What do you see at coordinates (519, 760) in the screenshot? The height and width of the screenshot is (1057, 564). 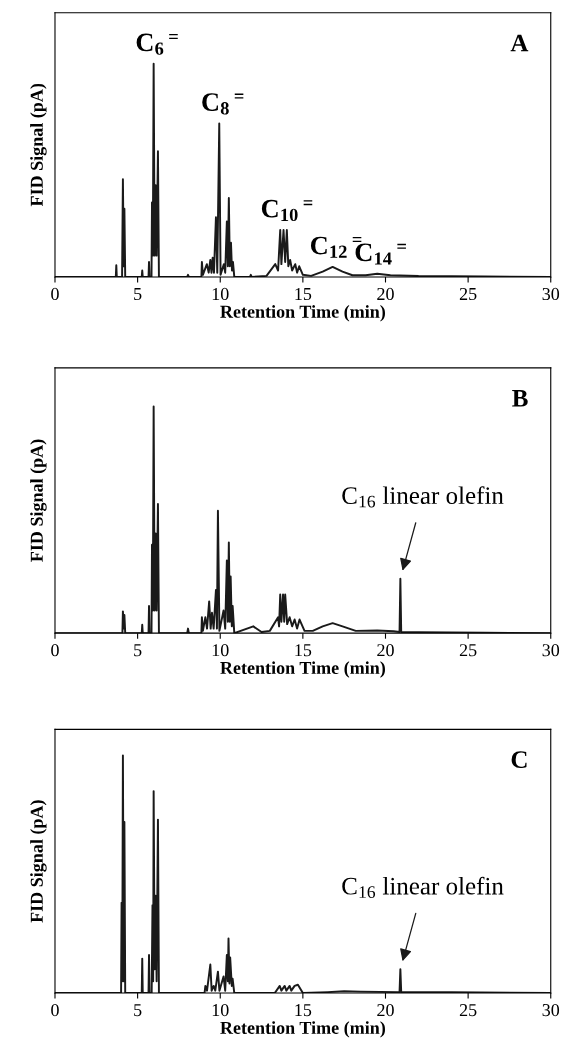 I see `annotation: C` at bounding box center [519, 760].